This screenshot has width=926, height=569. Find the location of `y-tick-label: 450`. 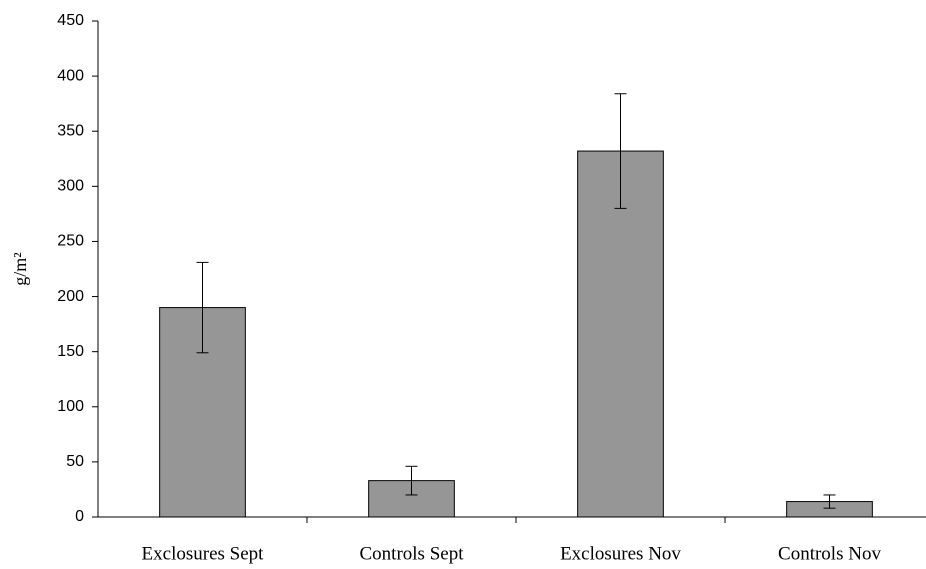

y-tick-label: 450 is located at coordinates (70, 20).